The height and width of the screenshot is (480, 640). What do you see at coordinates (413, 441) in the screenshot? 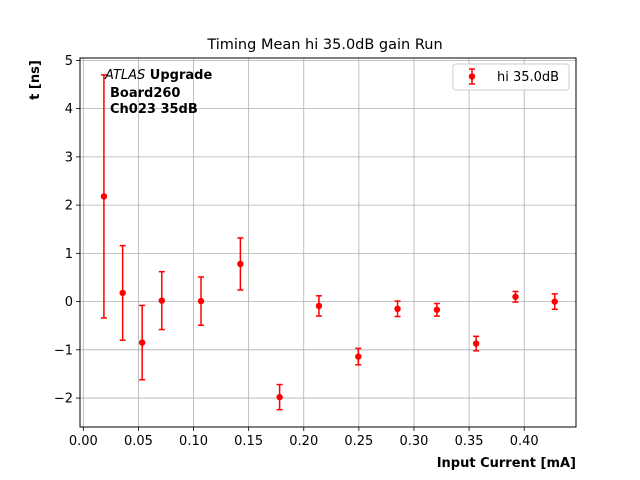
I see `x-tick-label: 0.30` at bounding box center [413, 441].